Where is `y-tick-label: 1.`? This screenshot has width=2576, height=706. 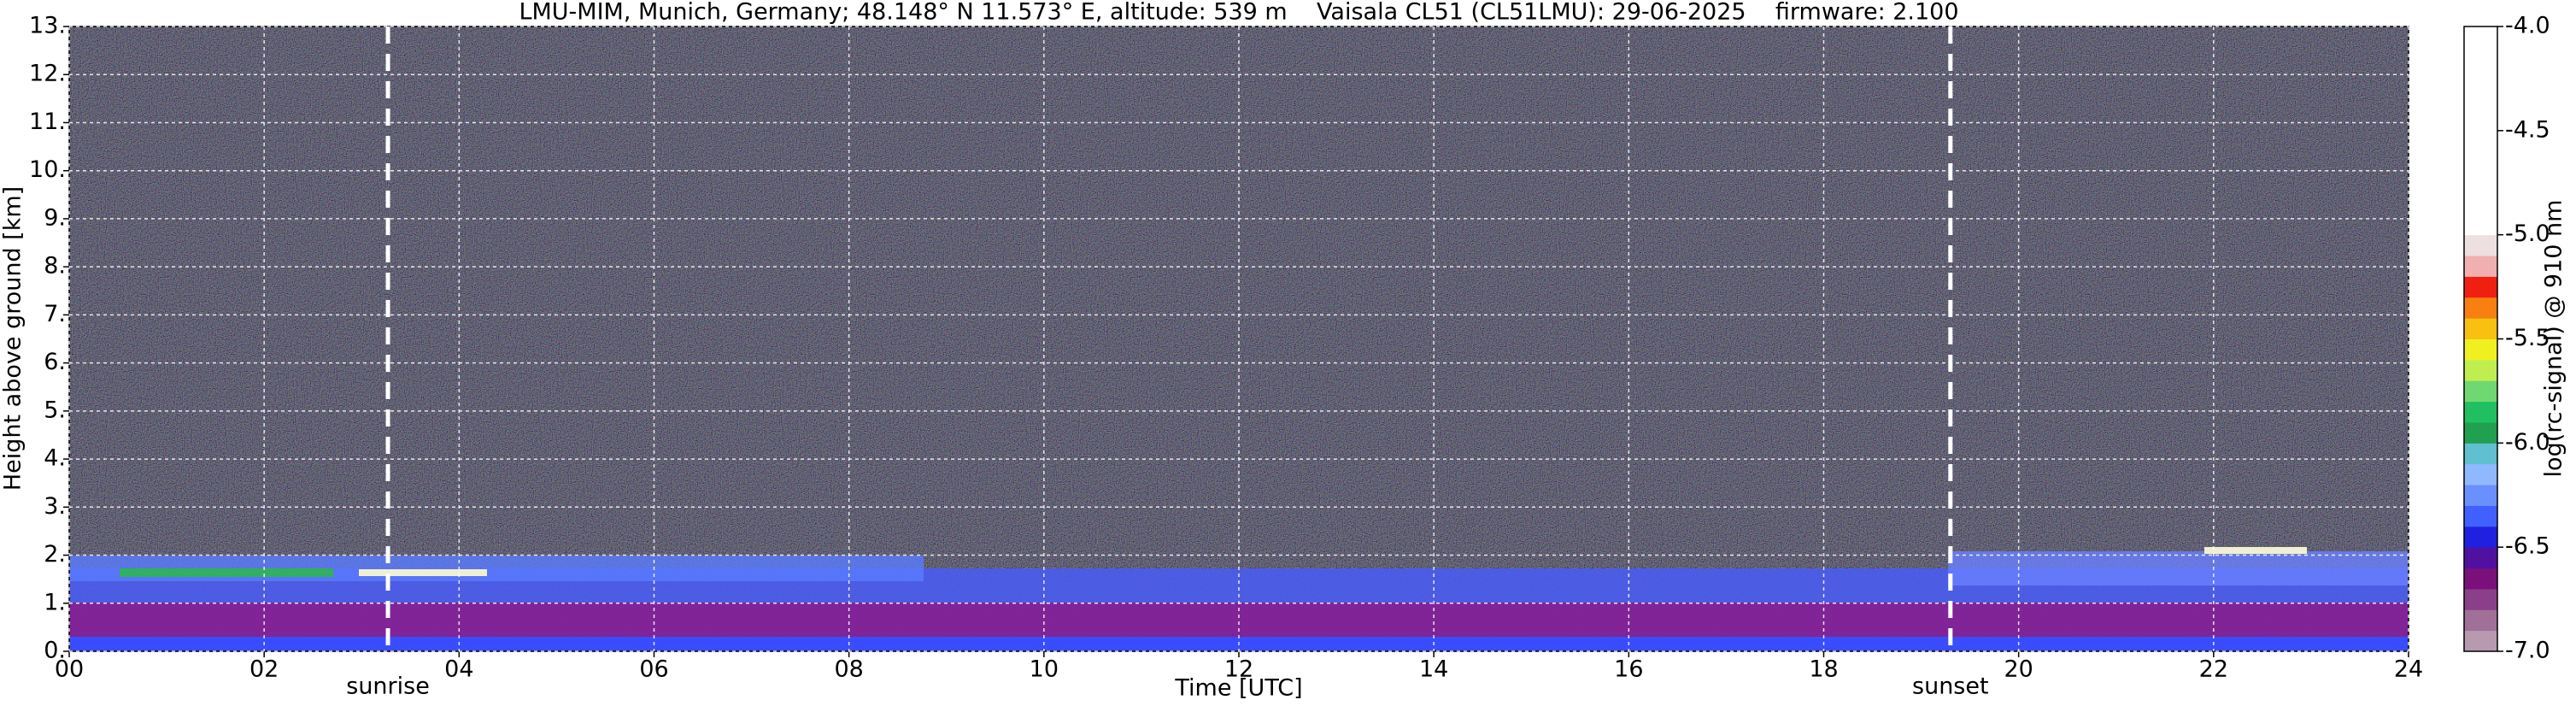 y-tick-label: 1. is located at coordinates (55, 602).